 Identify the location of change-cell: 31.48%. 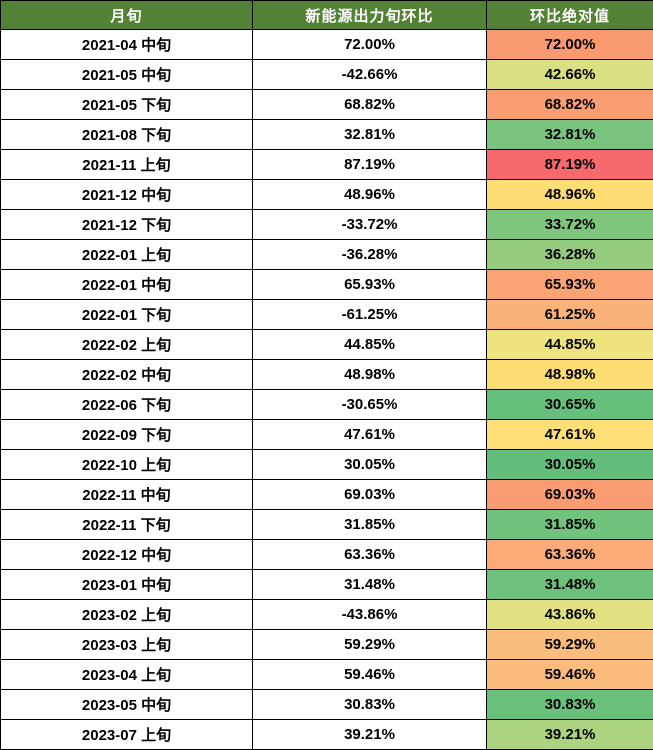
(369, 584).